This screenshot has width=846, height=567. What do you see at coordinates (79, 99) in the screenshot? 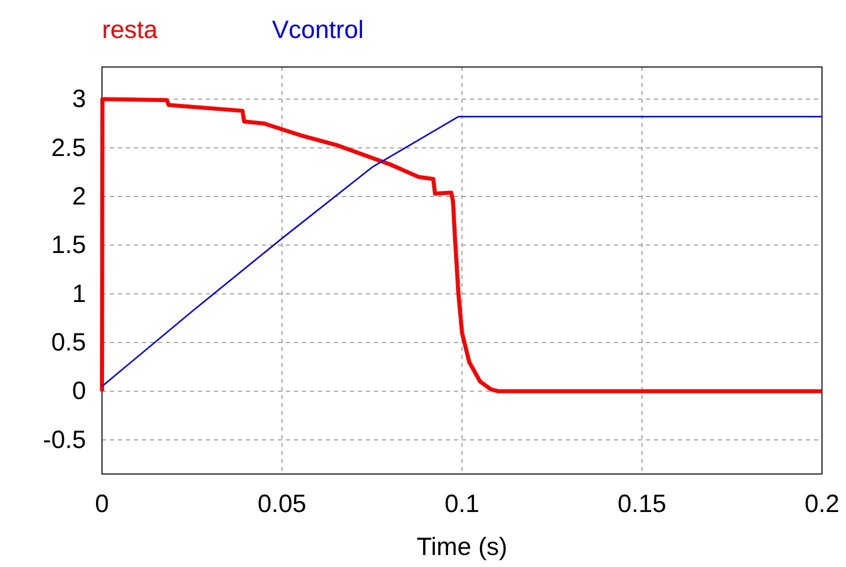
I see `y-tick-label: 3` at bounding box center [79, 99].